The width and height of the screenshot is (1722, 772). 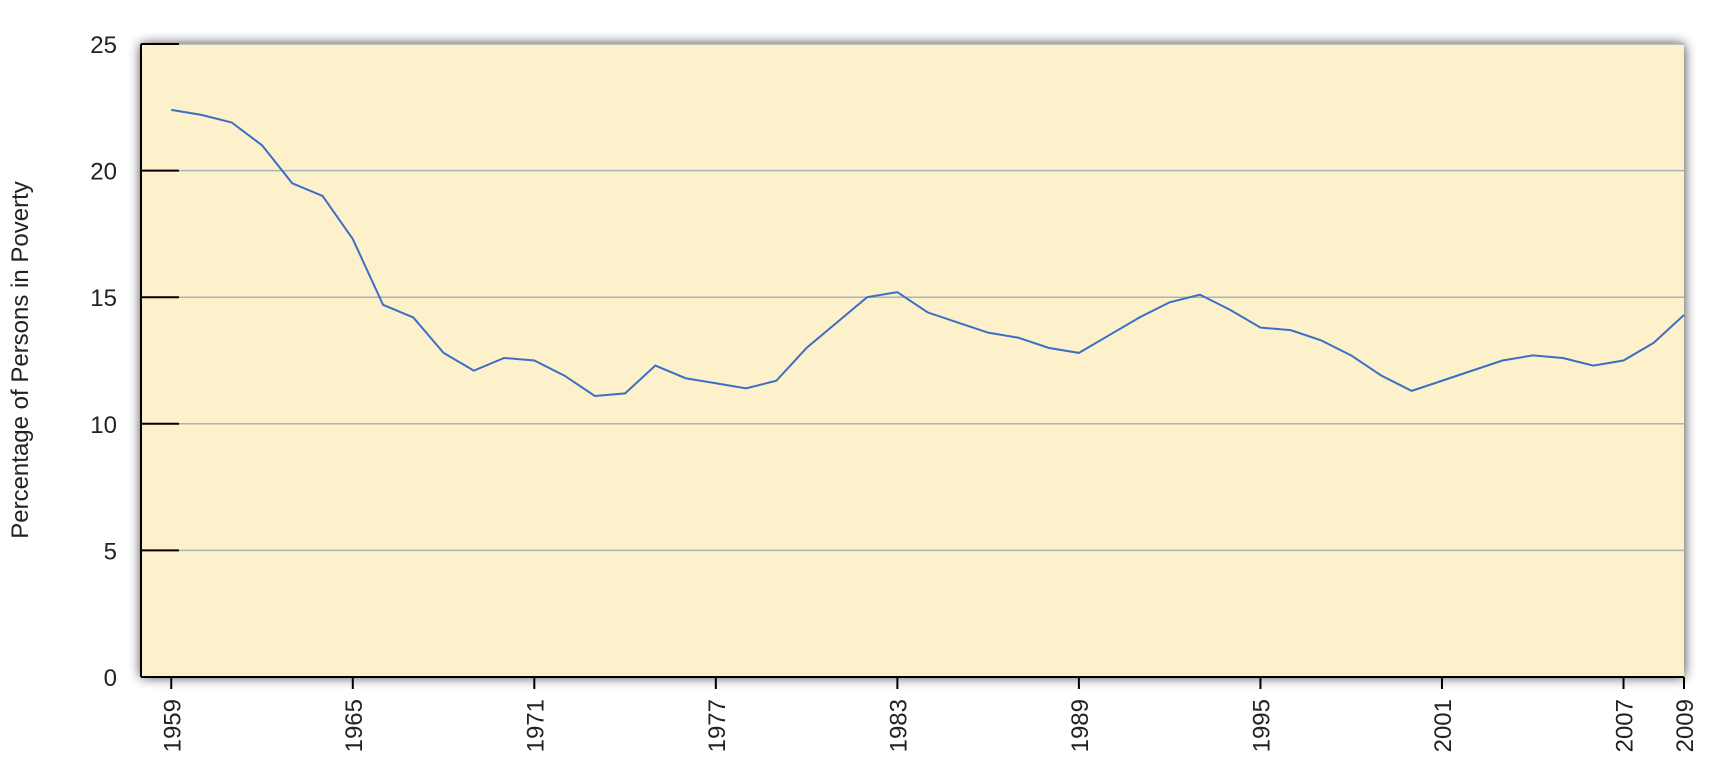 What do you see at coordinates (20, 360) in the screenshot?
I see `y-axis-label: Percentage of Persons in Poverty` at bounding box center [20, 360].